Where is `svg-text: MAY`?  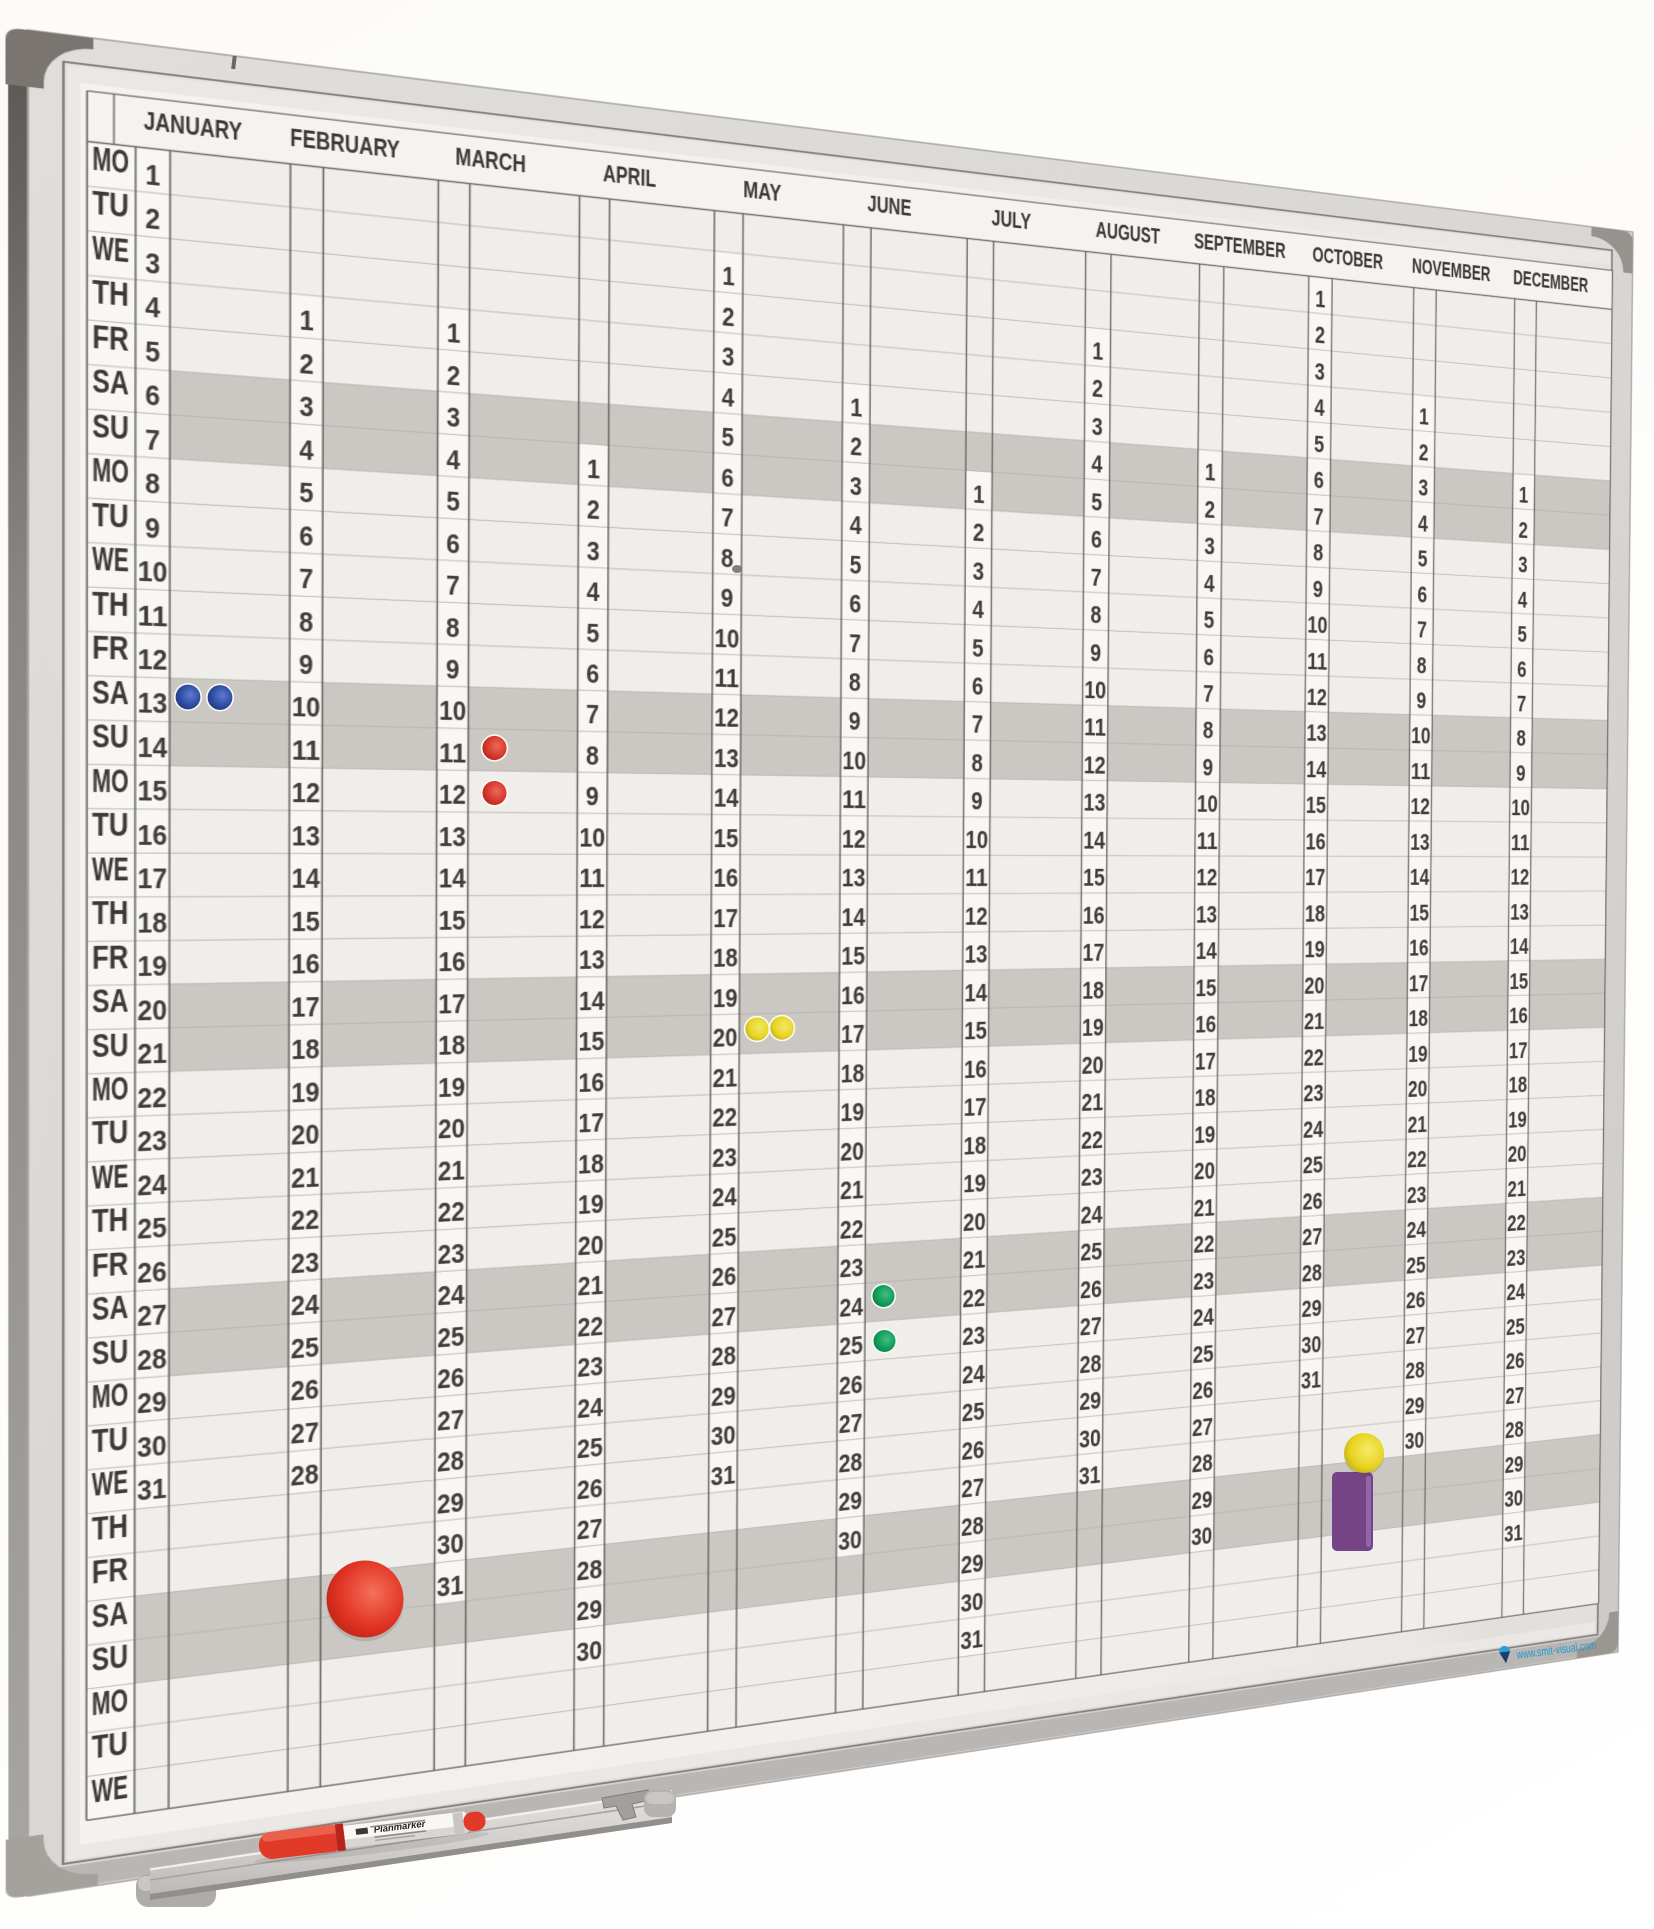
svg-text: MAY is located at coordinates (762, 192).